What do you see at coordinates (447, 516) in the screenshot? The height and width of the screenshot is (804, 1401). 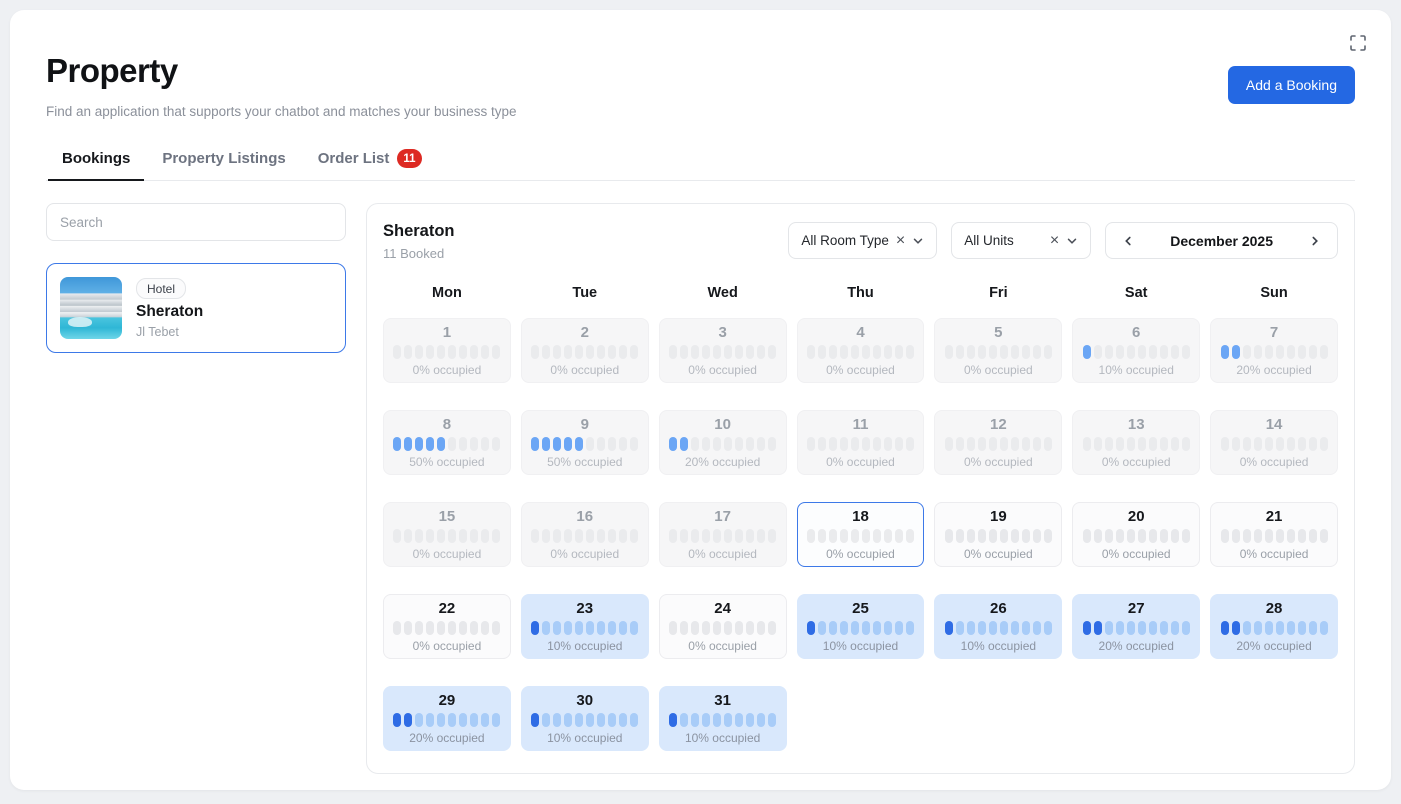 I see `day-number: 15` at bounding box center [447, 516].